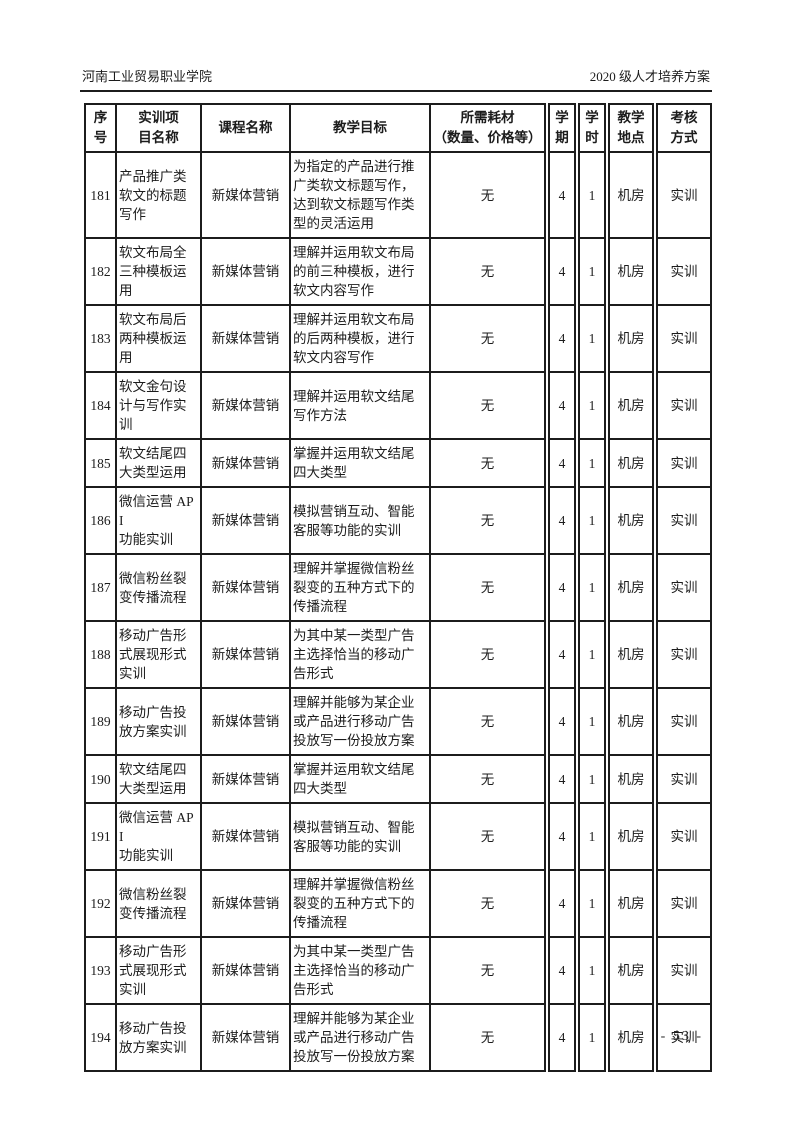 The height and width of the screenshot is (1122, 793). Describe the element at coordinates (100, 654) in the screenshot. I see `cell-index: 188` at that location.